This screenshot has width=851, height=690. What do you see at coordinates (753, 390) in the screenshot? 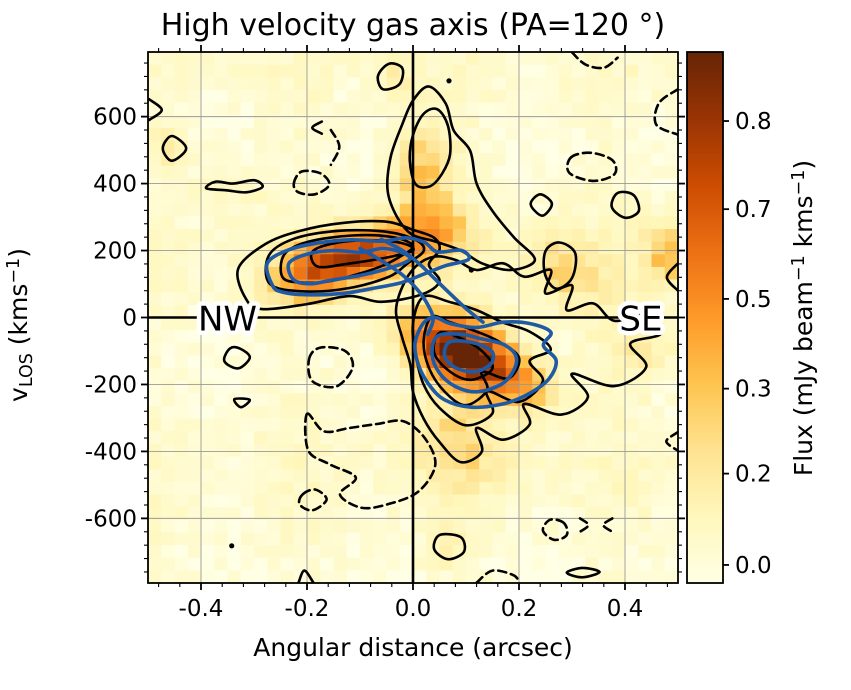
I see `colorbar-tick-label: 0.3` at bounding box center [753, 390].